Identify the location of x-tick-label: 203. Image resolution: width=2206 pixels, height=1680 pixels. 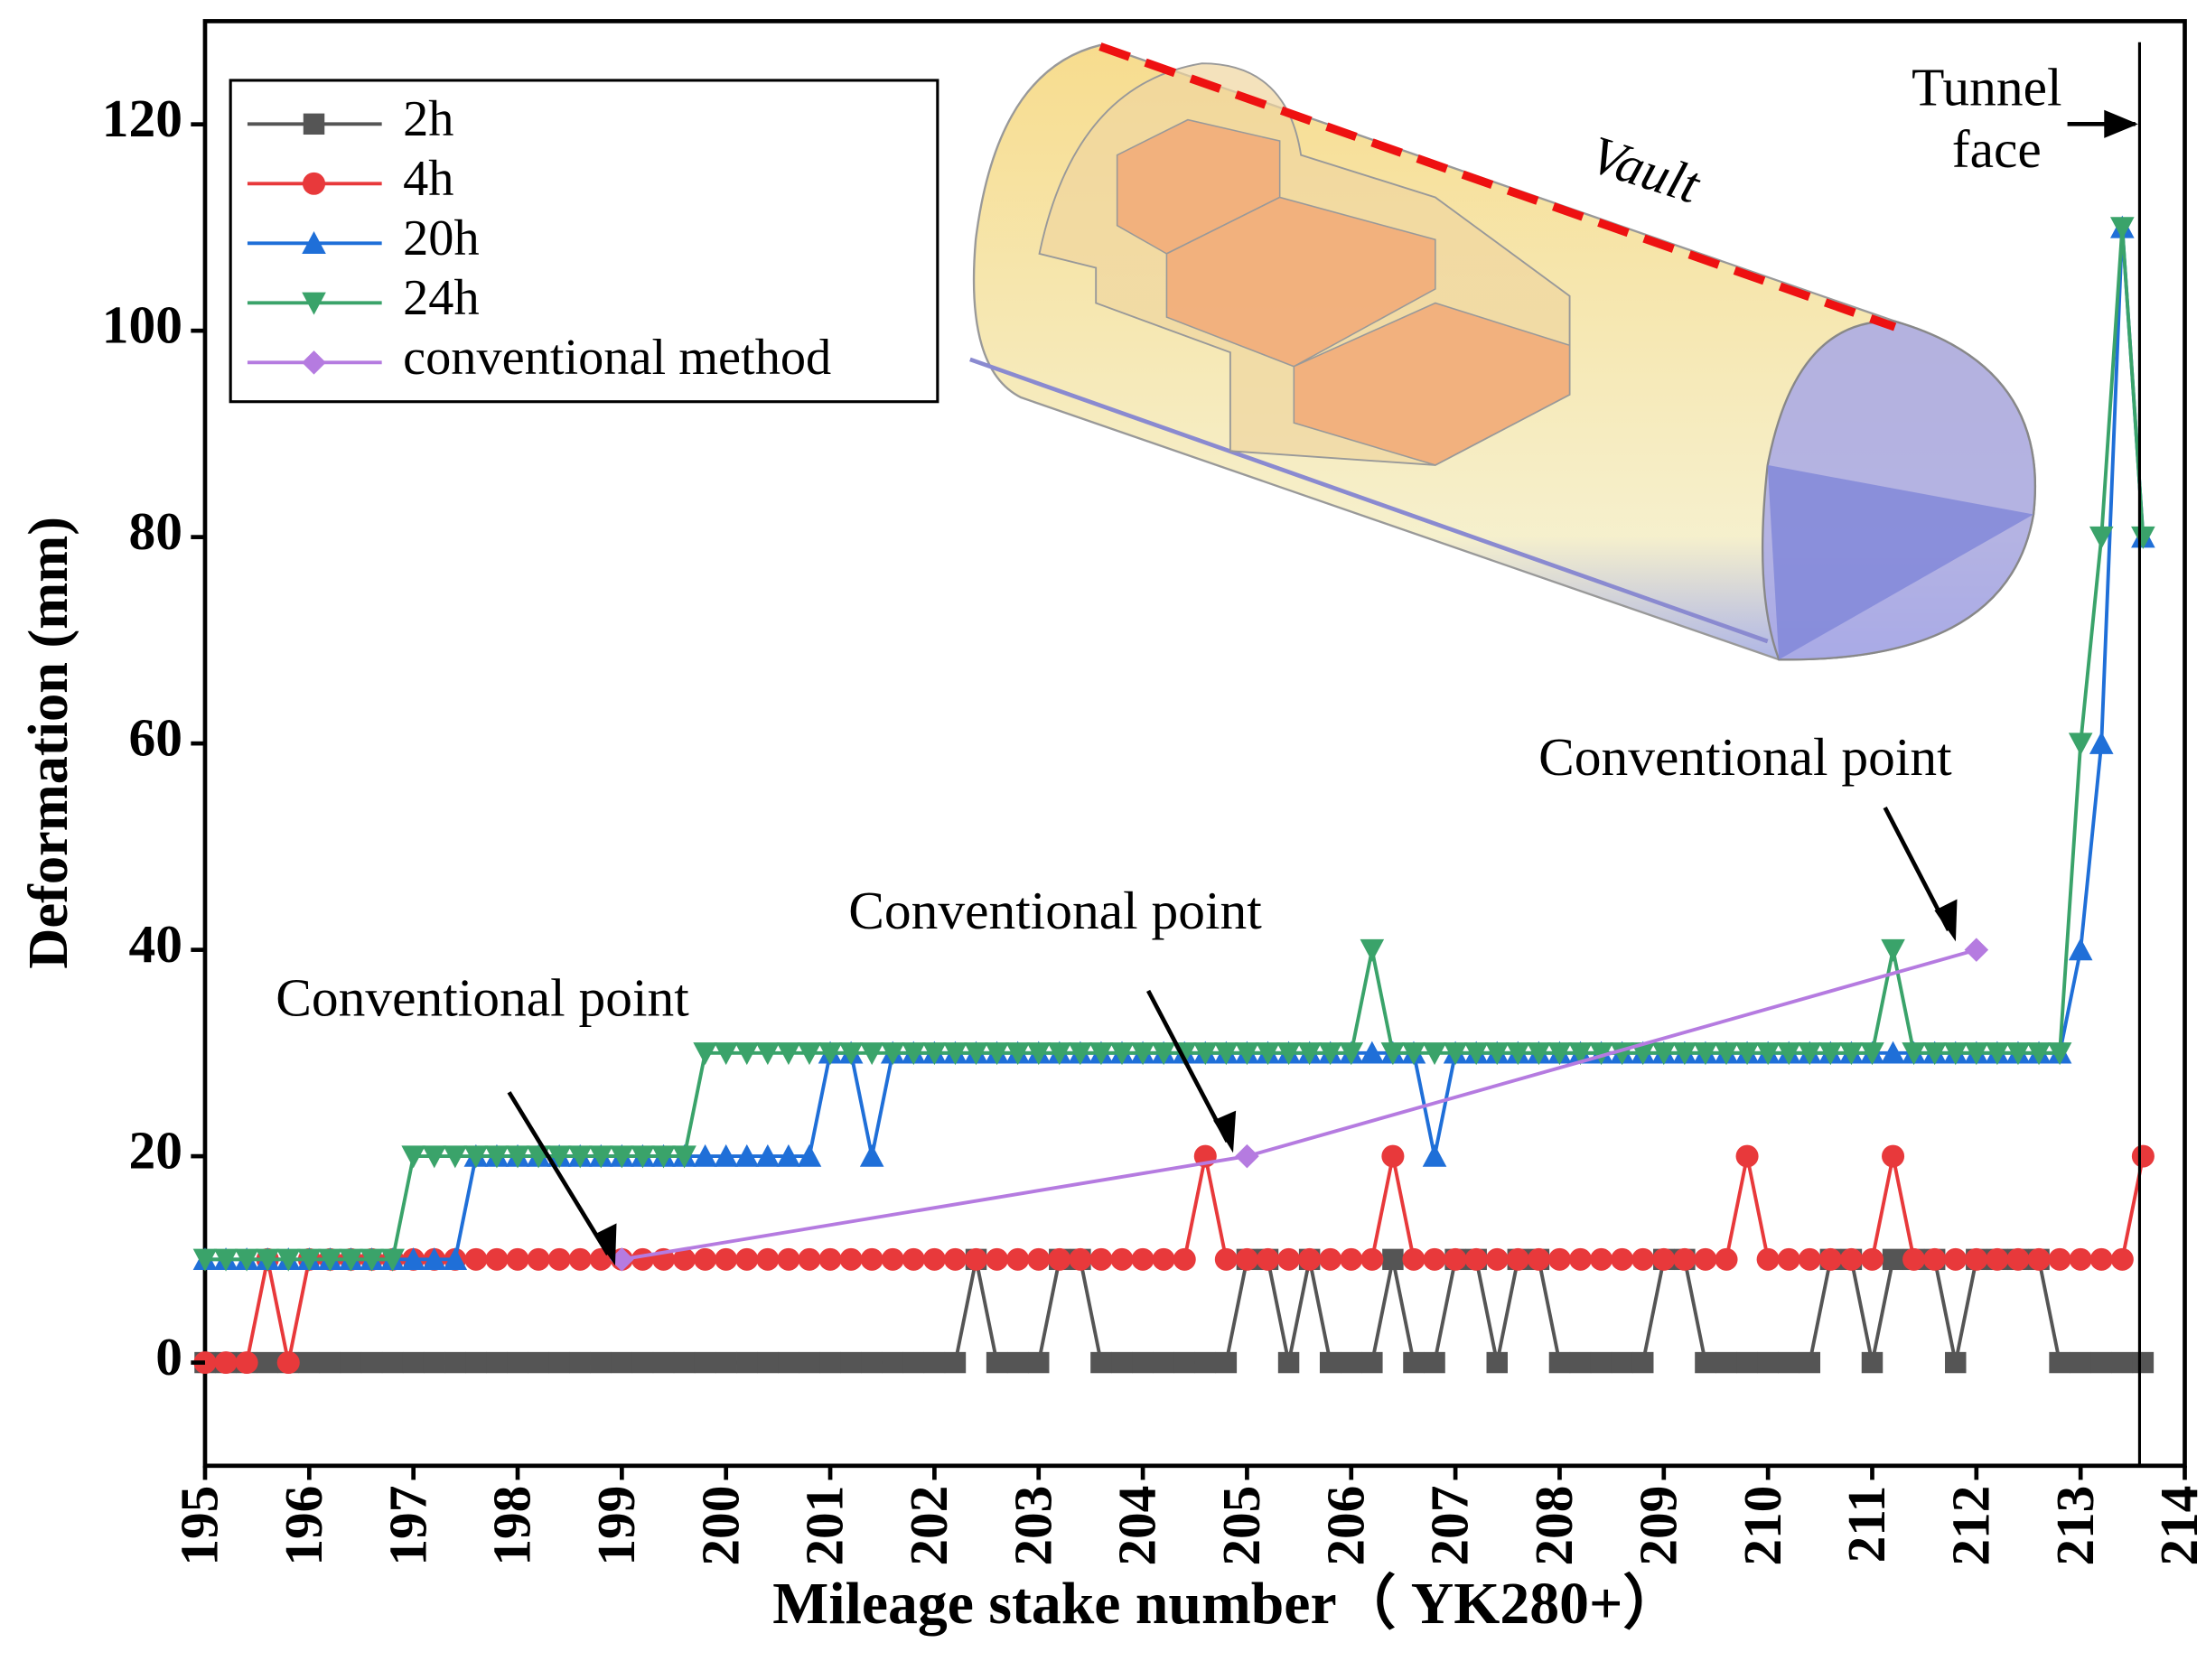
(1032, 1526).